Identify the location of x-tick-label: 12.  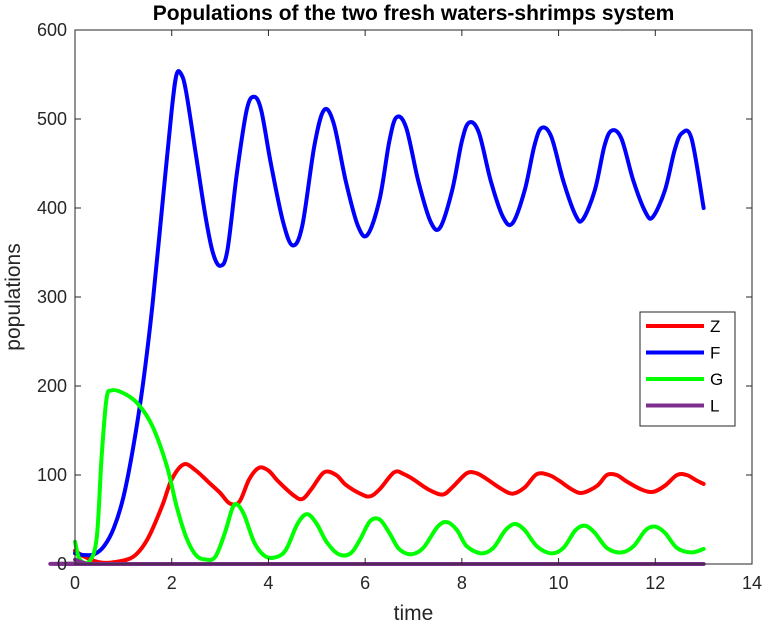
(655, 583).